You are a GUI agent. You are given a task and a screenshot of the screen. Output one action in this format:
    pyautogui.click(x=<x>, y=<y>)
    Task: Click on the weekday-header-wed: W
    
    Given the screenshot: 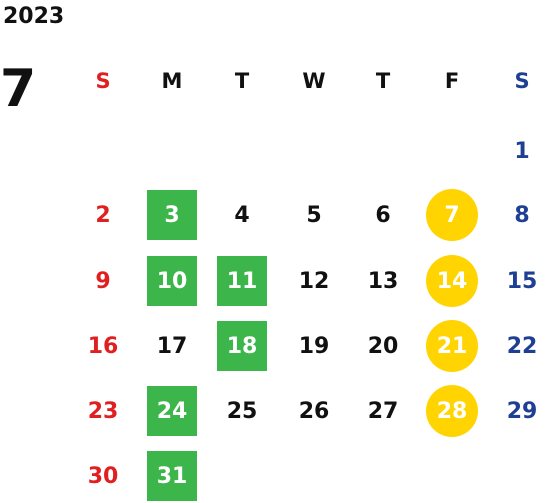 What is the action you would take?
    pyautogui.click(x=314, y=81)
    